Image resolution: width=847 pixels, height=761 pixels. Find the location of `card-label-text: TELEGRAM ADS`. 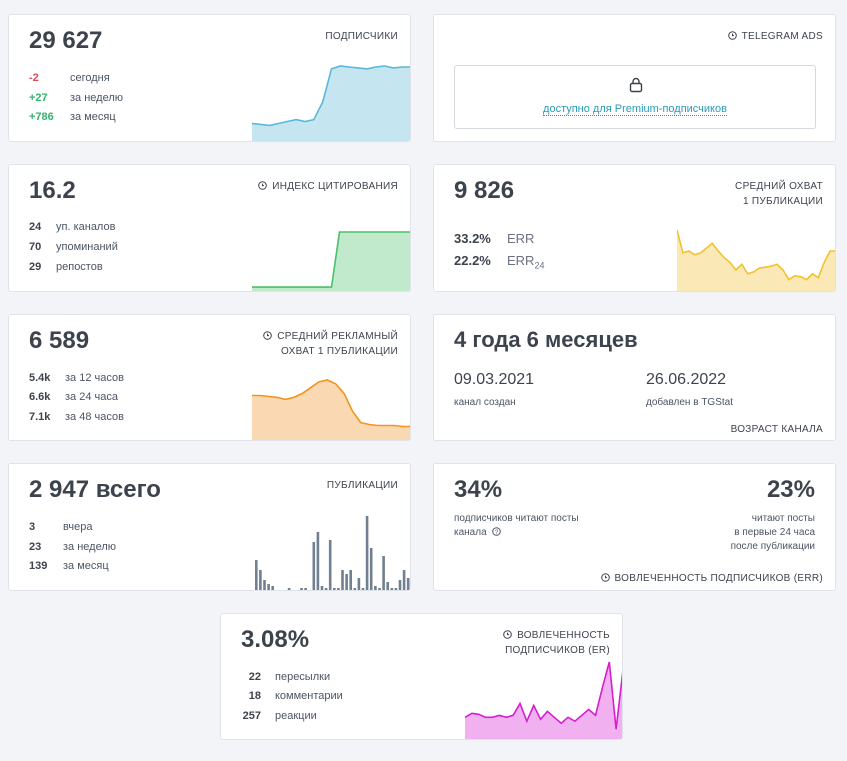

card-label-text: TELEGRAM ADS is located at coordinates (782, 36).